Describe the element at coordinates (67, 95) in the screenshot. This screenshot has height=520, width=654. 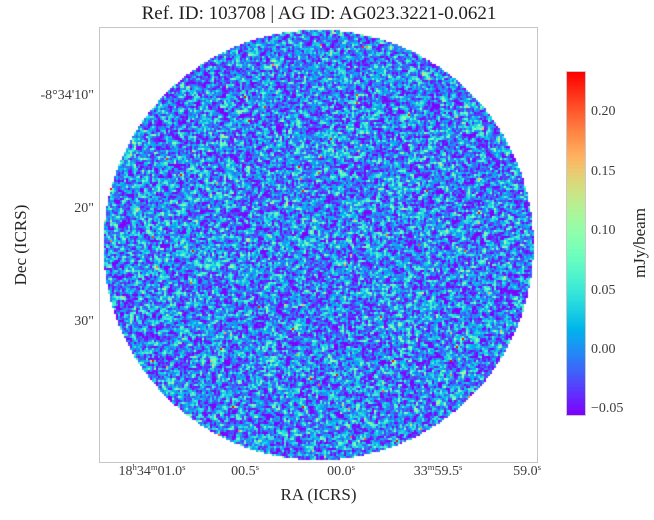
I see `y-tick-label: -8°34'10"` at that location.